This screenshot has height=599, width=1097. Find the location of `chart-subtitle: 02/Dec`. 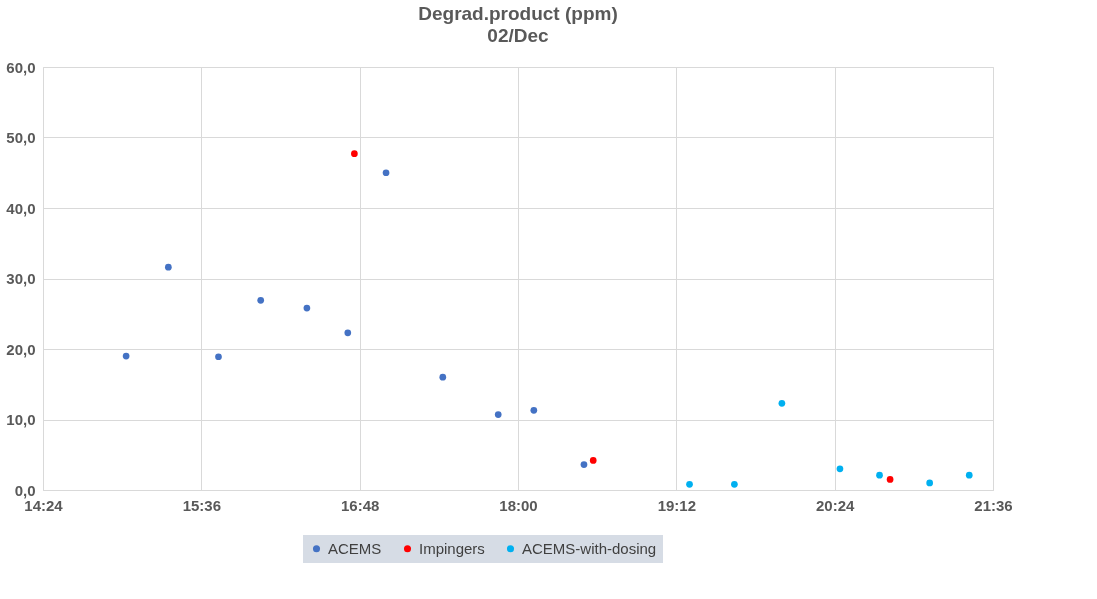

chart-subtitle: 02/Dec is located at coordinates (518, 35).